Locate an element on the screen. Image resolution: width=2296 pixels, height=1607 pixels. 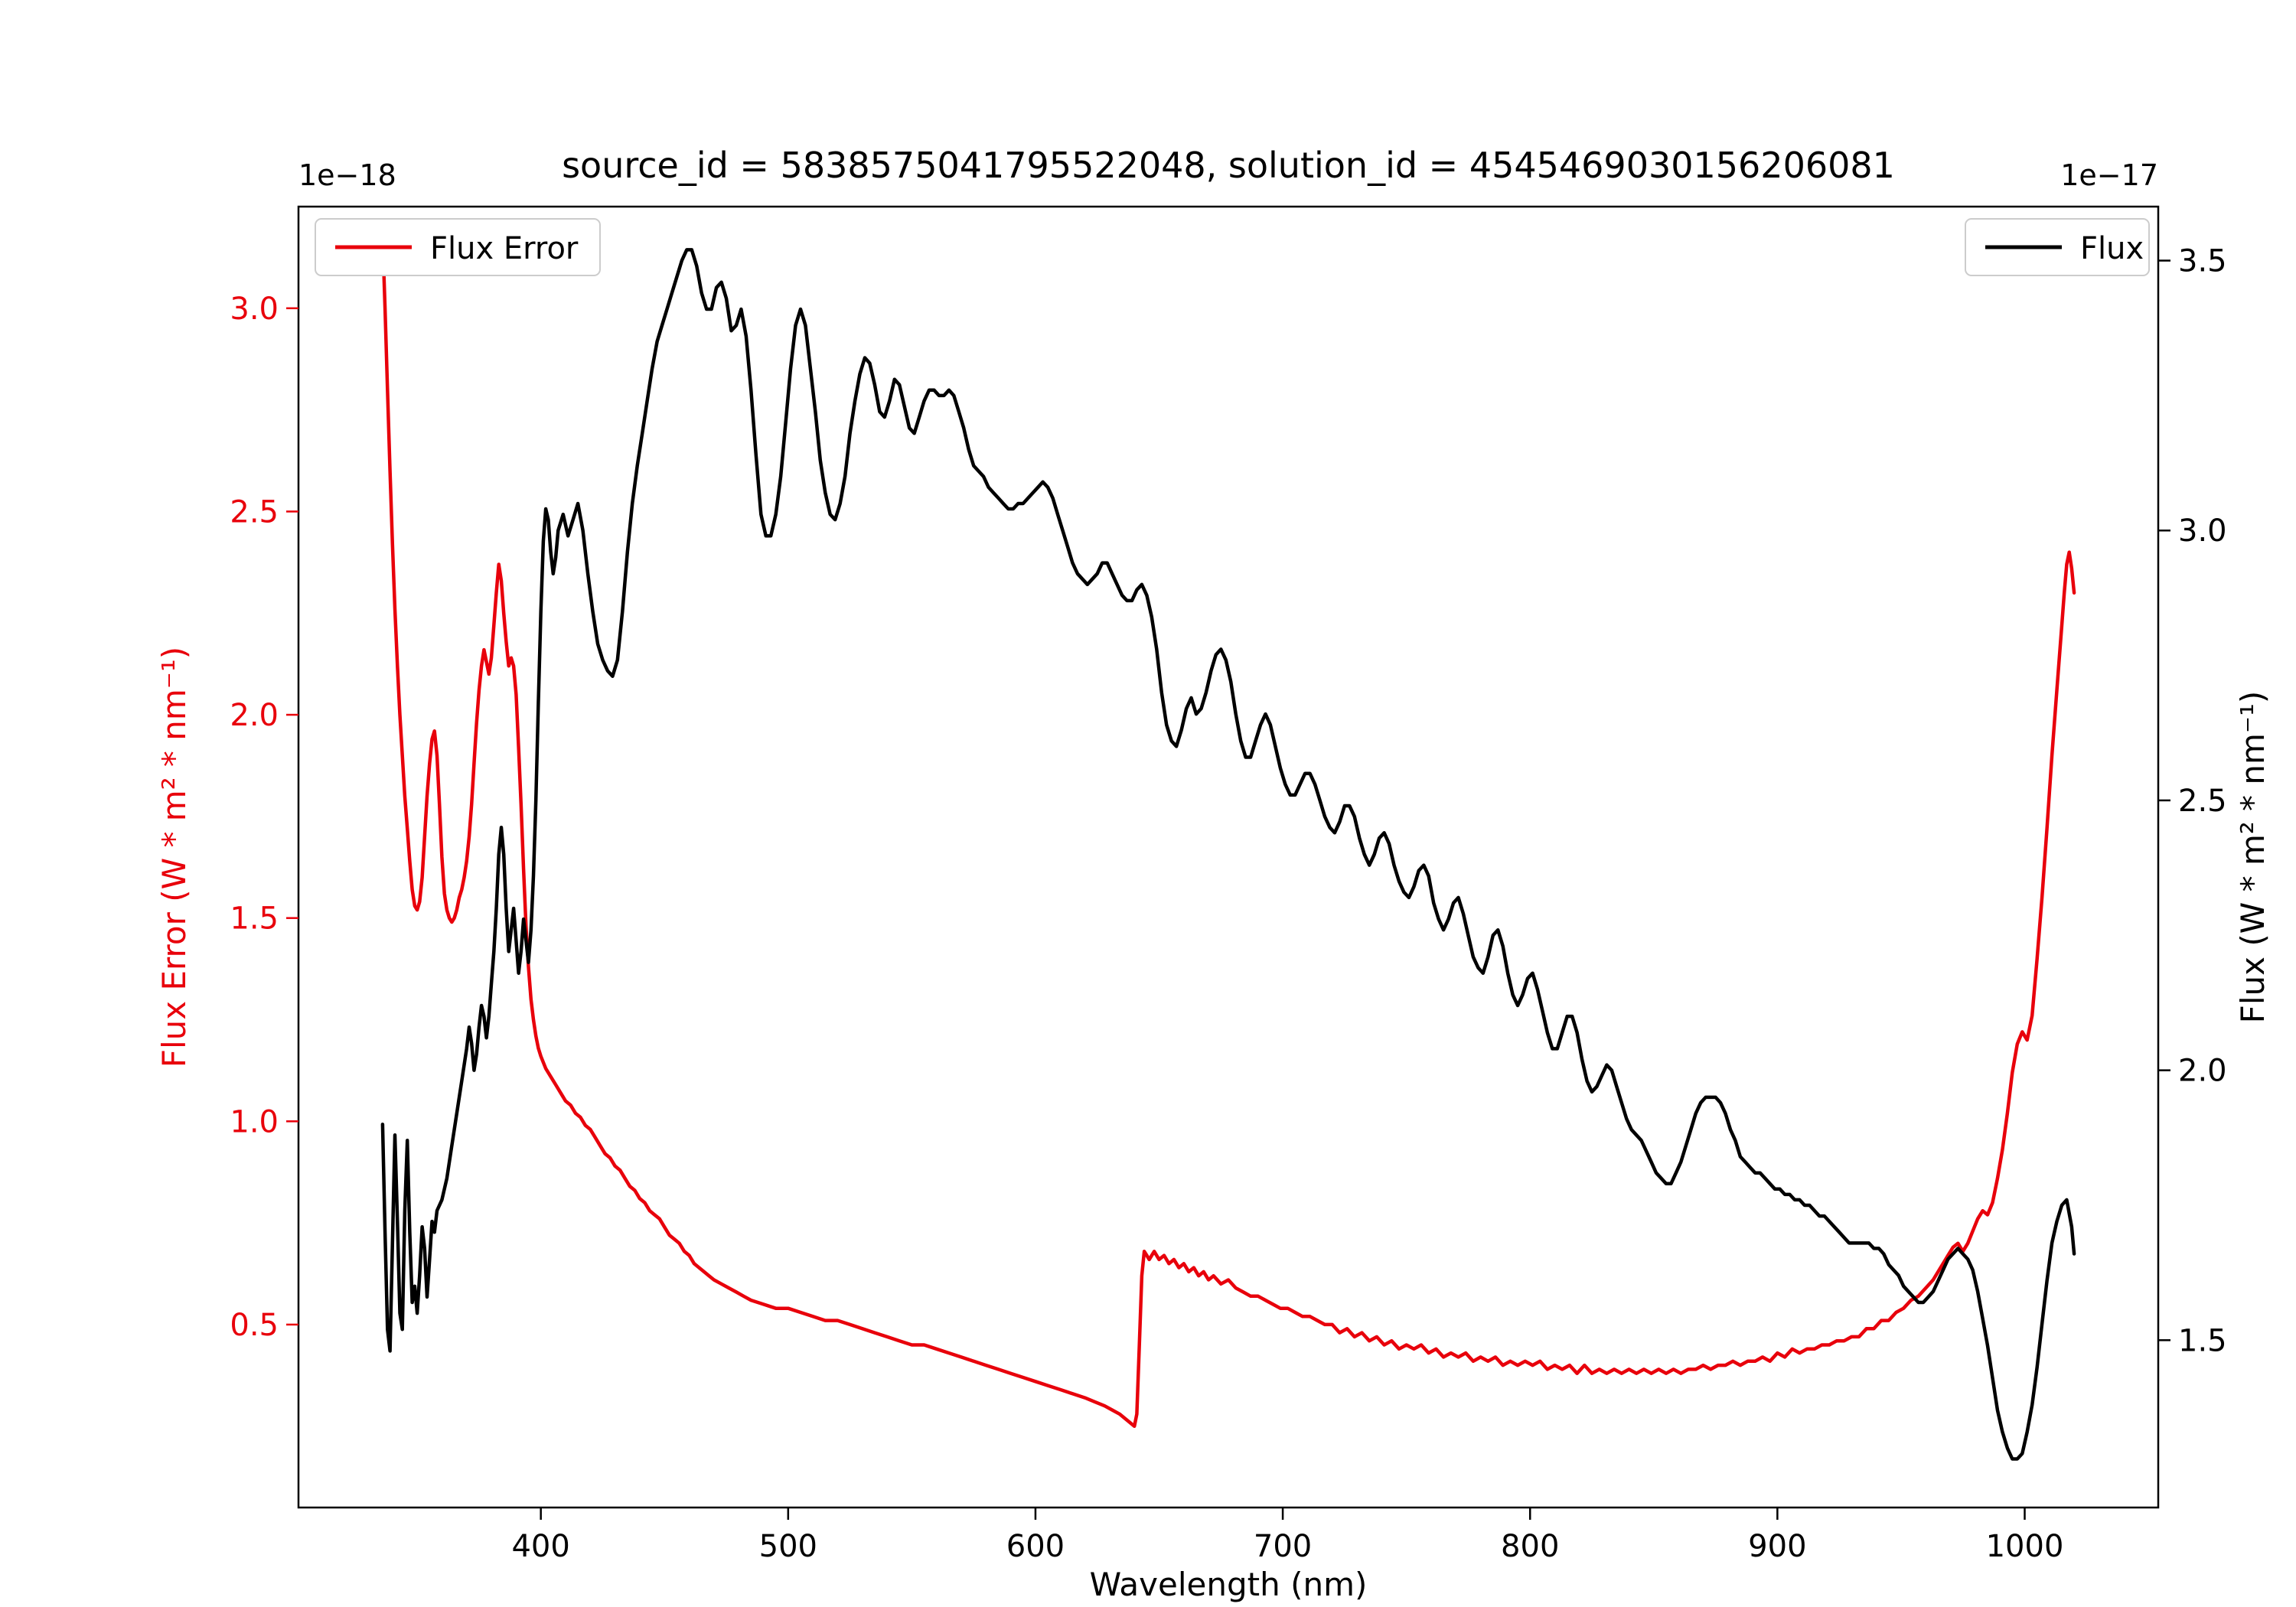
legend-flux-error: Flux Error is located at coordinates (458, 247).